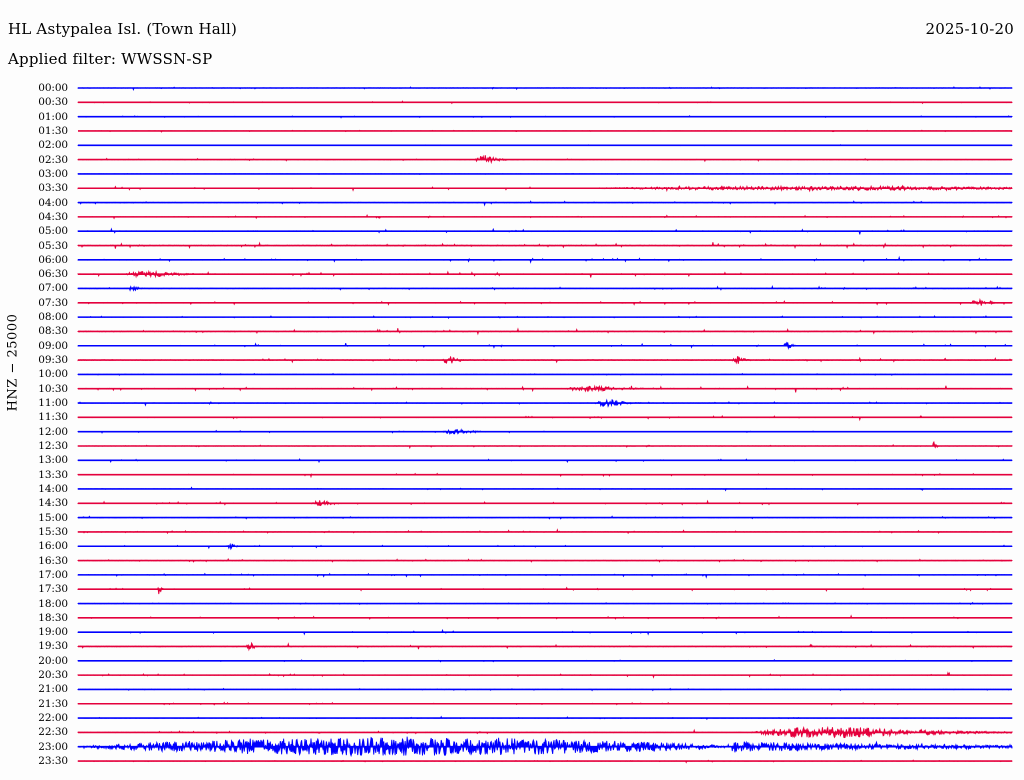  What do you see at coordinates (53, 88) in the screenshot?
I see `time-label: 00:00` at bounding box center [53, 88].